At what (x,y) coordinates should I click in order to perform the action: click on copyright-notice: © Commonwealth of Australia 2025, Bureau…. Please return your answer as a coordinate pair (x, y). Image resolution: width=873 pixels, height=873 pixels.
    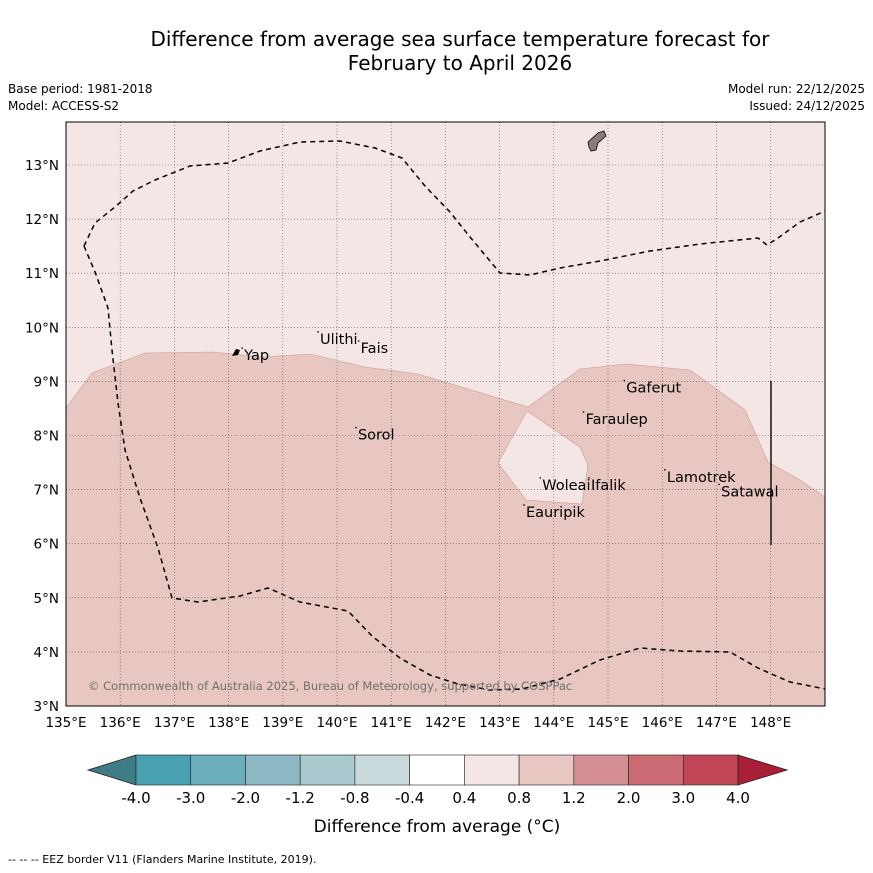
    Looking at the image, I should click on (330, 686).